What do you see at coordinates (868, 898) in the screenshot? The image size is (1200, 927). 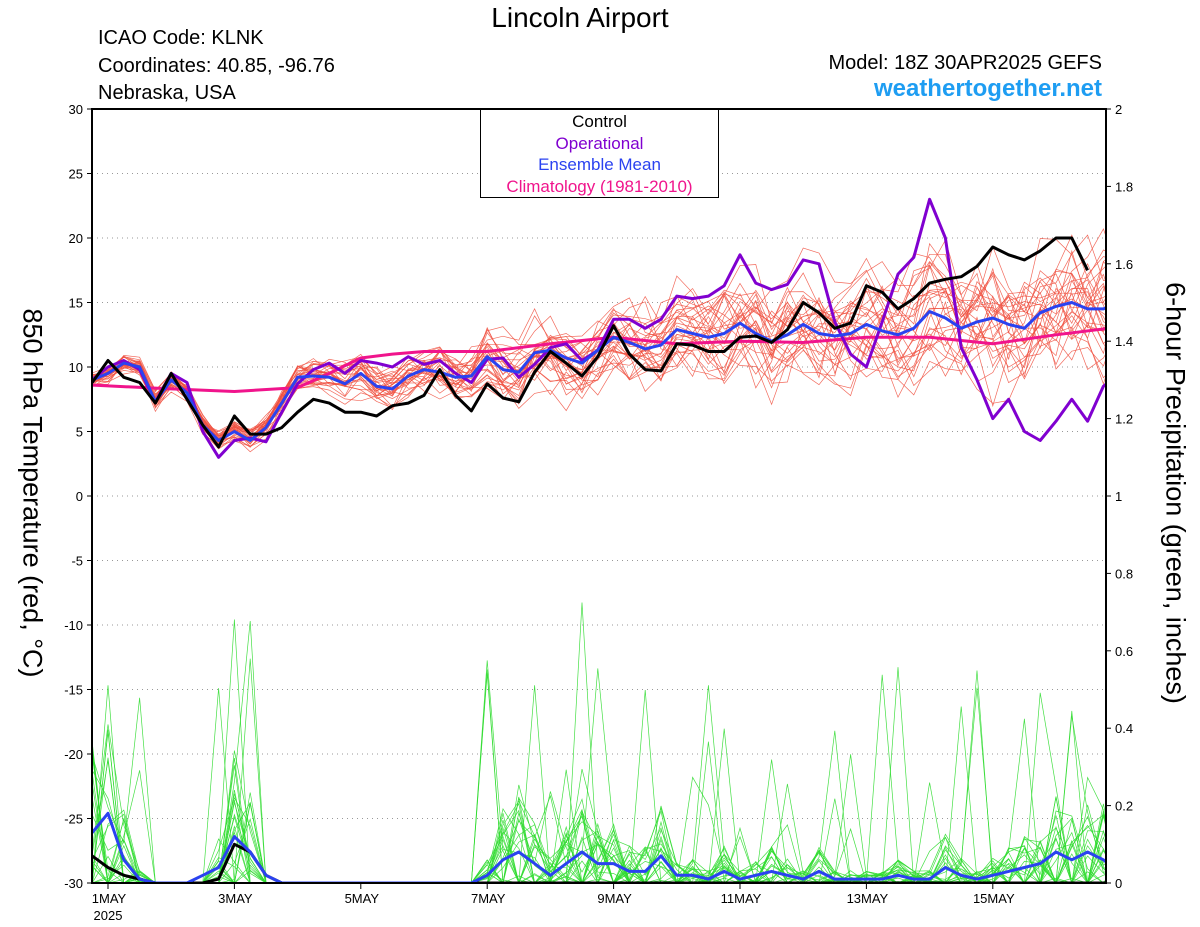 I see `x-tick-label: 13MAY` at bounding box center [868, 898].